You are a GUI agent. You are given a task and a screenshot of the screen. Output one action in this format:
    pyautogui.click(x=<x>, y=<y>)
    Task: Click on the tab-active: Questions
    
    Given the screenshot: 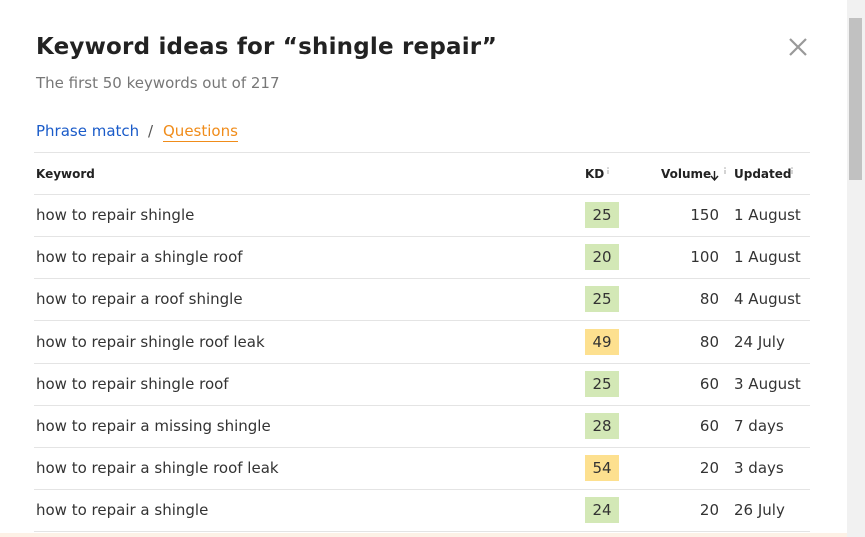 What is the action you would take?
    pyautogui.click(x=200, y=132)
    